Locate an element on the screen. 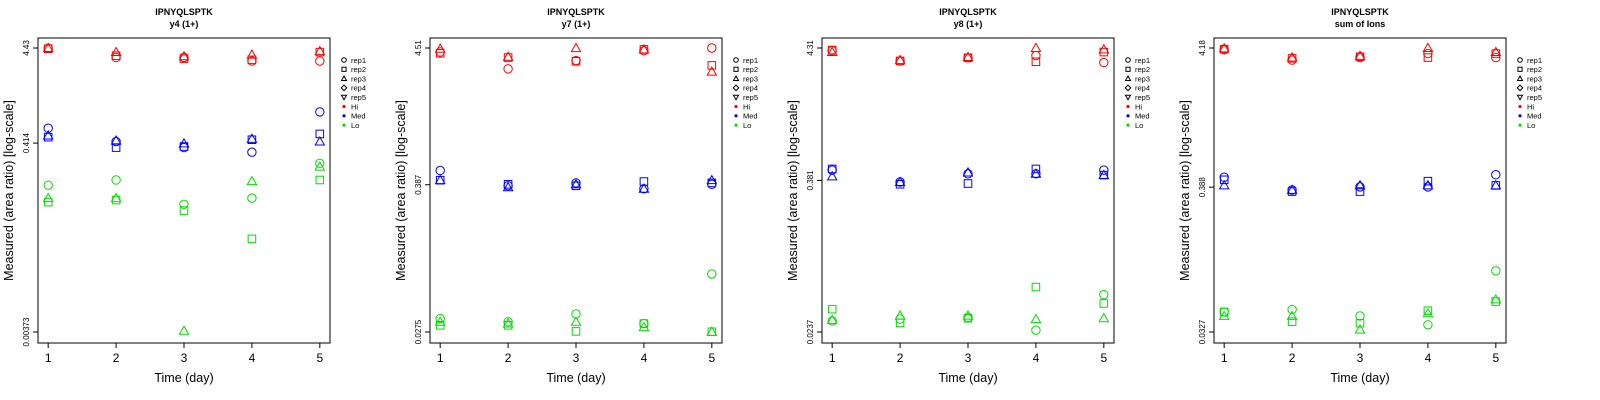 The image size is (1600, 400). x-tick-label: 4 is located at coordinates (1428, 358).